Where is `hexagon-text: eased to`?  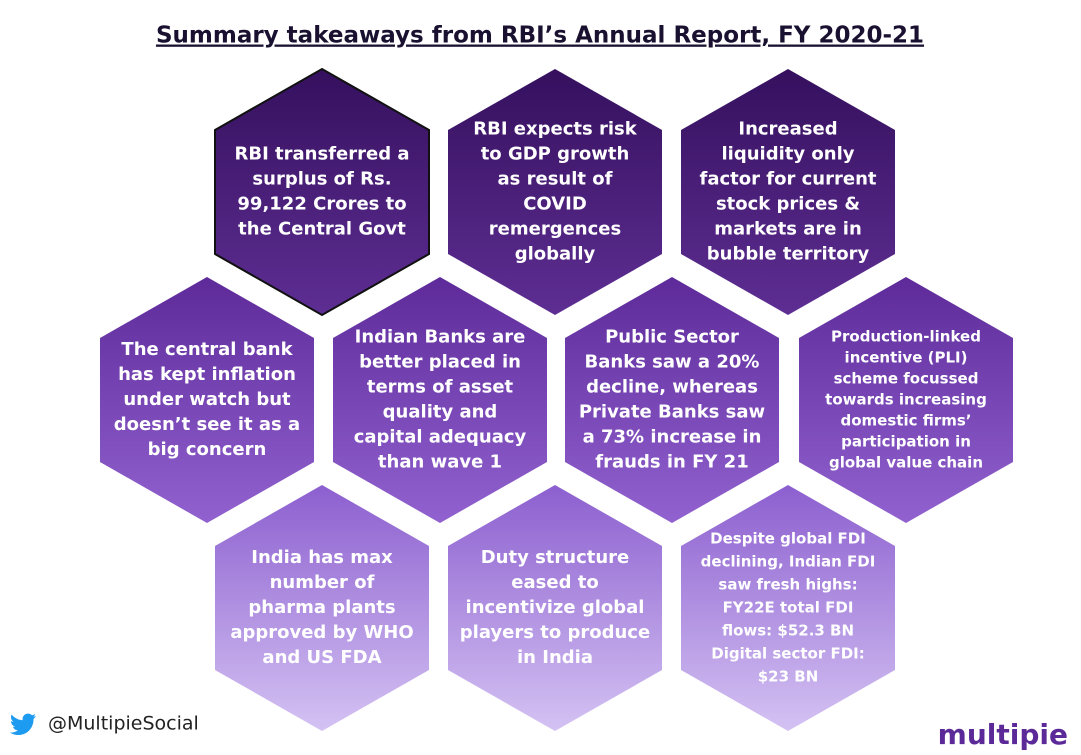 hexagon-text: eased to is located at coordinates (554, 582).